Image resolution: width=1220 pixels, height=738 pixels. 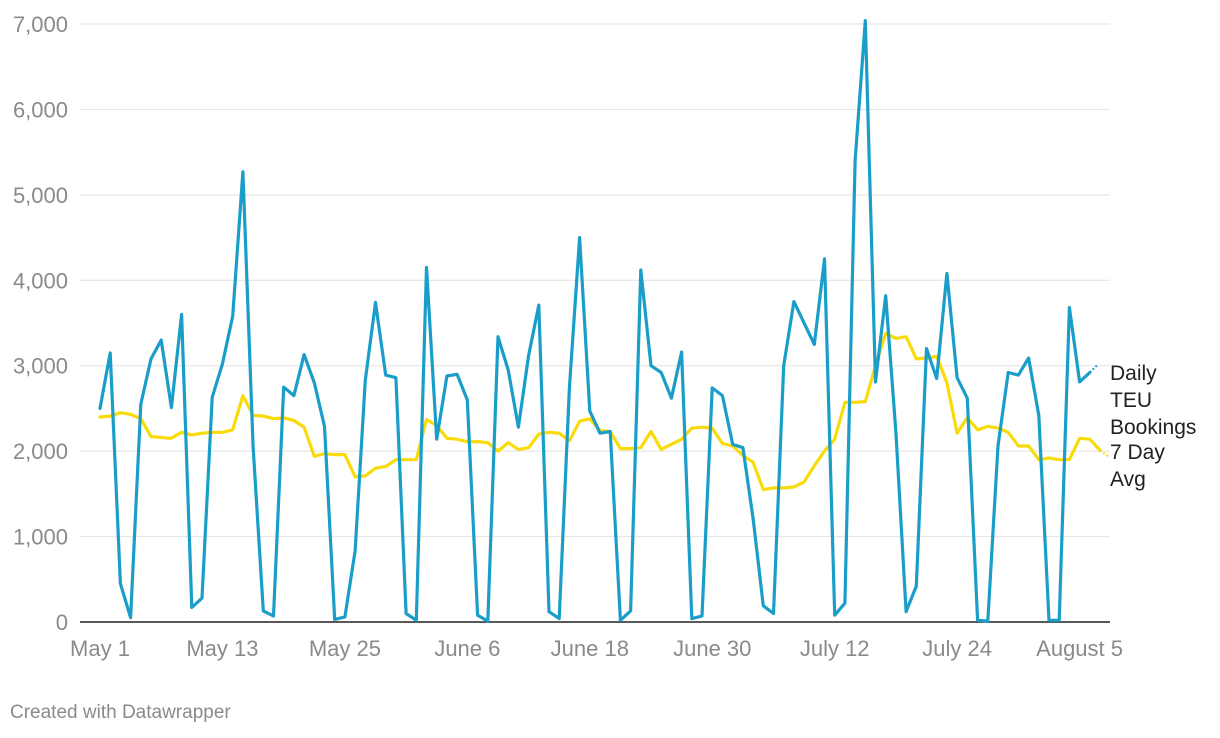 What do you see at coordinates (120, 712) in the screenshot?
I see `datawrapper-credit: Created with Datawrapper` at bounding box center [120, 712].